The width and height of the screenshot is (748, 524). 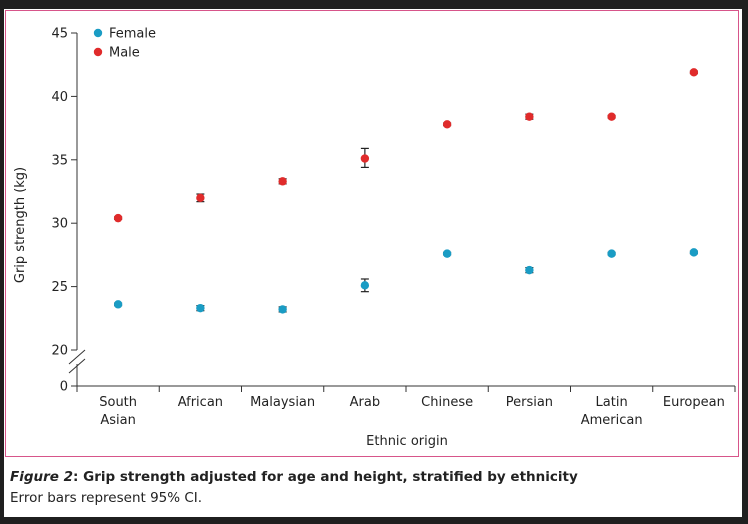 What do you see at coordinates (59, 287) in the screenshot?
I see `y-tick-label: 25` at bounding box center [59, 287].